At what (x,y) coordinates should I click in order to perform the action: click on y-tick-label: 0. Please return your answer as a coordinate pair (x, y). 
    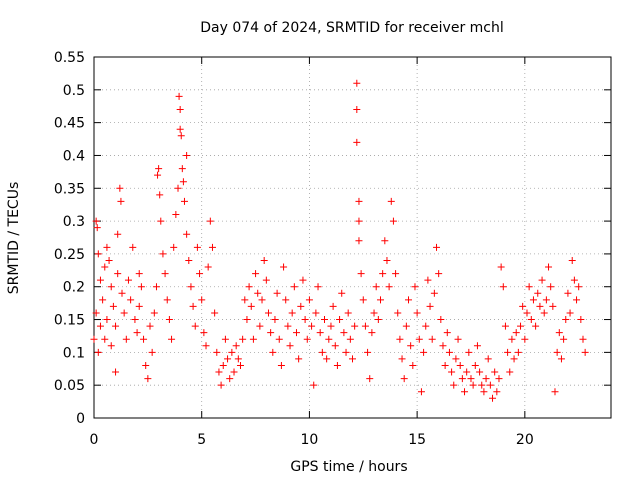
    Looking at the image, I should click on (80, 419).